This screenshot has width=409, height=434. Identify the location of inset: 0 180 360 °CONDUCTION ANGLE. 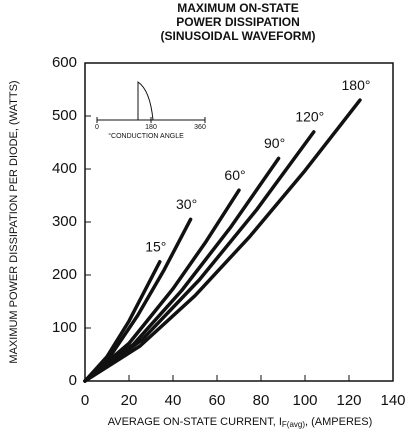
(150, 110).